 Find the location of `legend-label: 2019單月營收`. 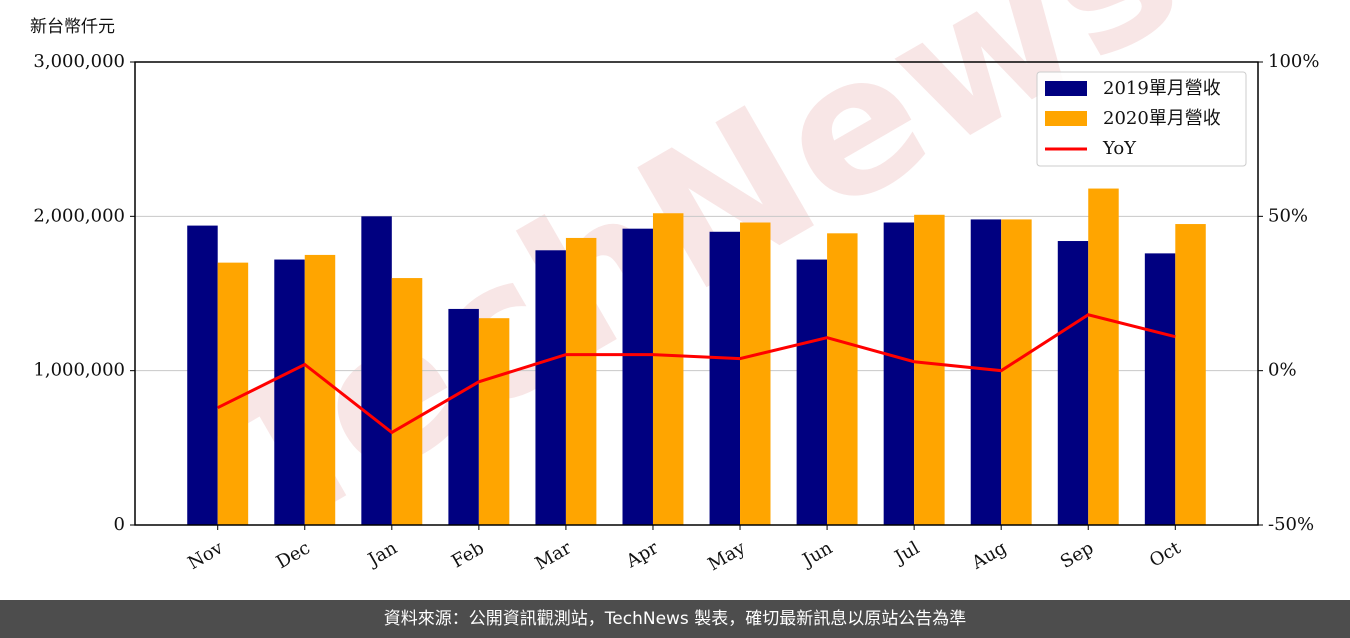

legend-label: 2019單月營收 is located at coordinates (1162, 88).